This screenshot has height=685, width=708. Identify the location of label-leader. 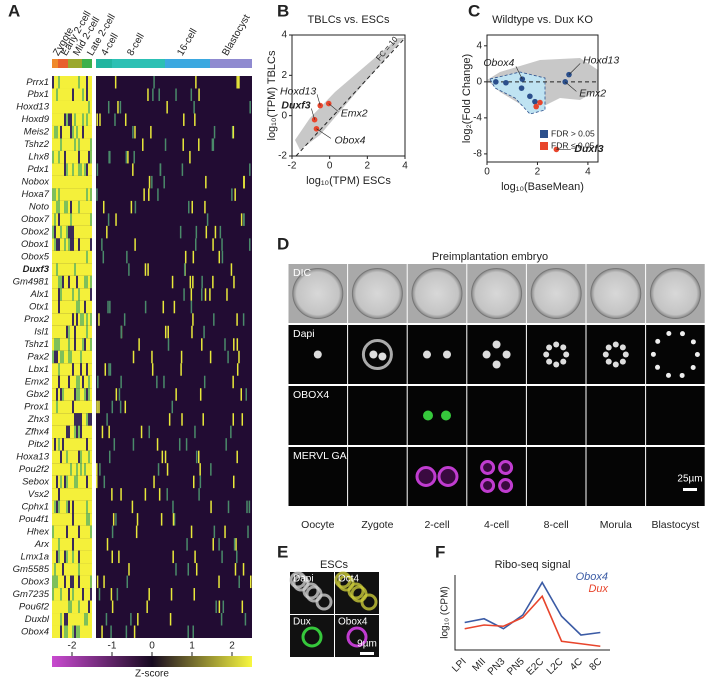
(333, 107).